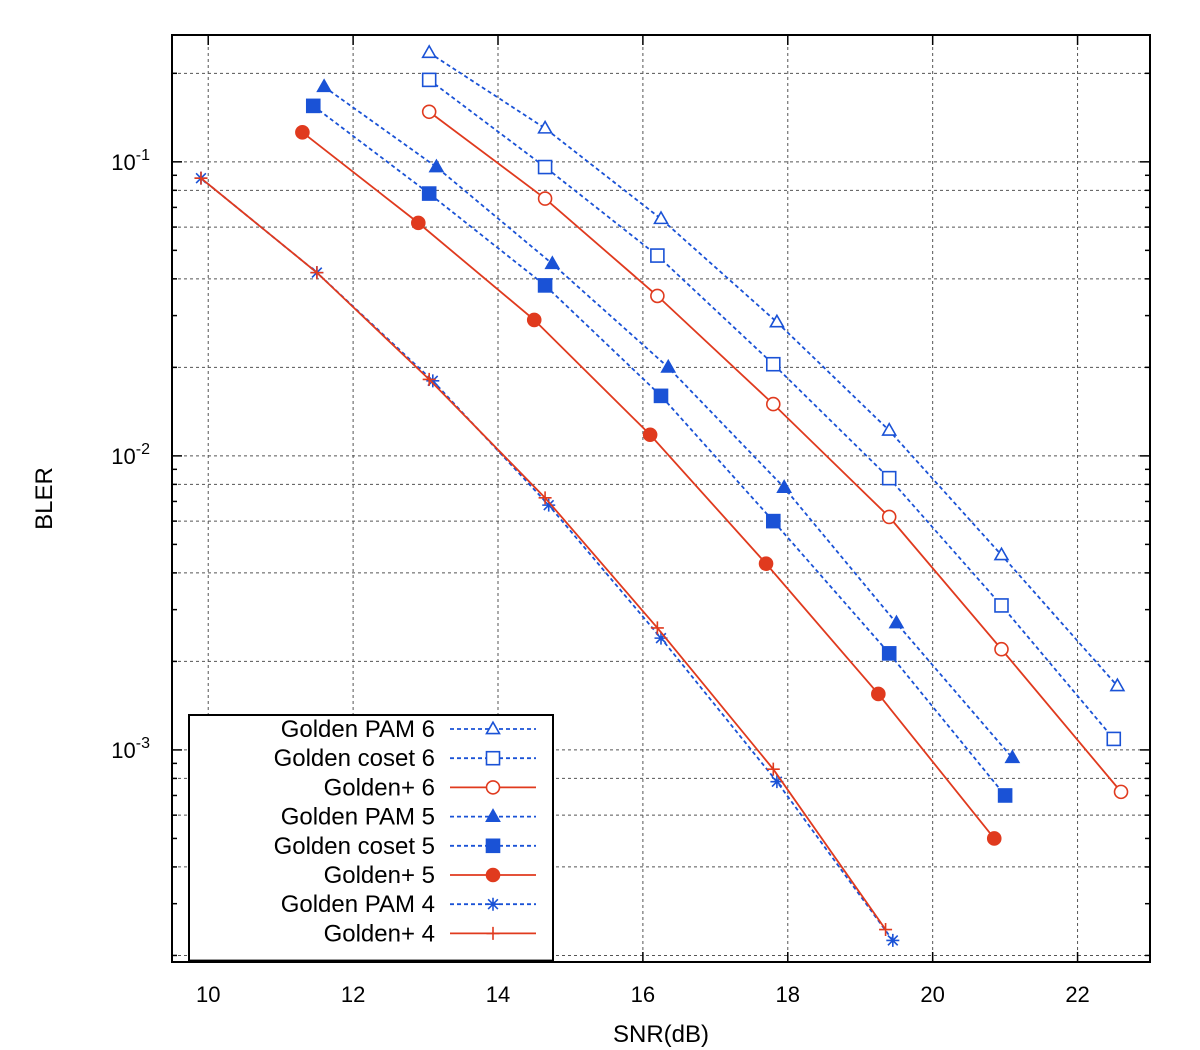  What do you see at coordinates (208, 994) in the screenshot?
I see `x-tick-label: 10` at bounding box center [208, 994].